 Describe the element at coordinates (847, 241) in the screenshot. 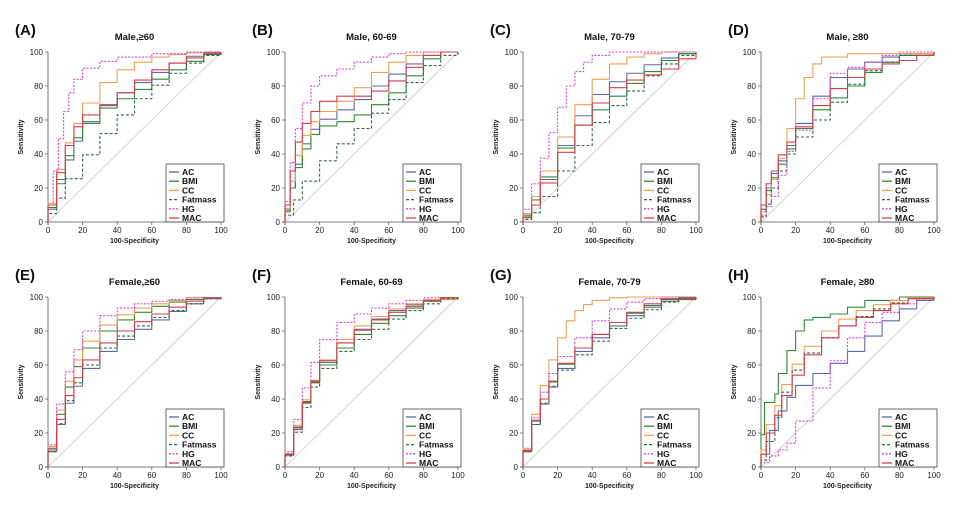

I see `x-axis-label: 100-Specificity` at that location.